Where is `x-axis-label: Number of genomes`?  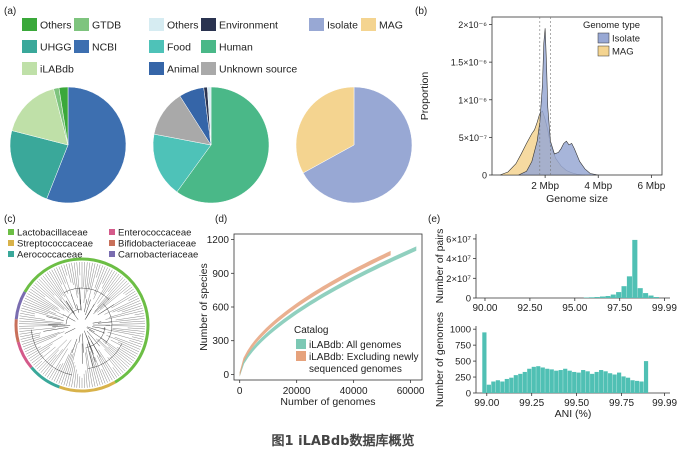
x-axis-label: Number of genomes is located at coordinates (327, 402).